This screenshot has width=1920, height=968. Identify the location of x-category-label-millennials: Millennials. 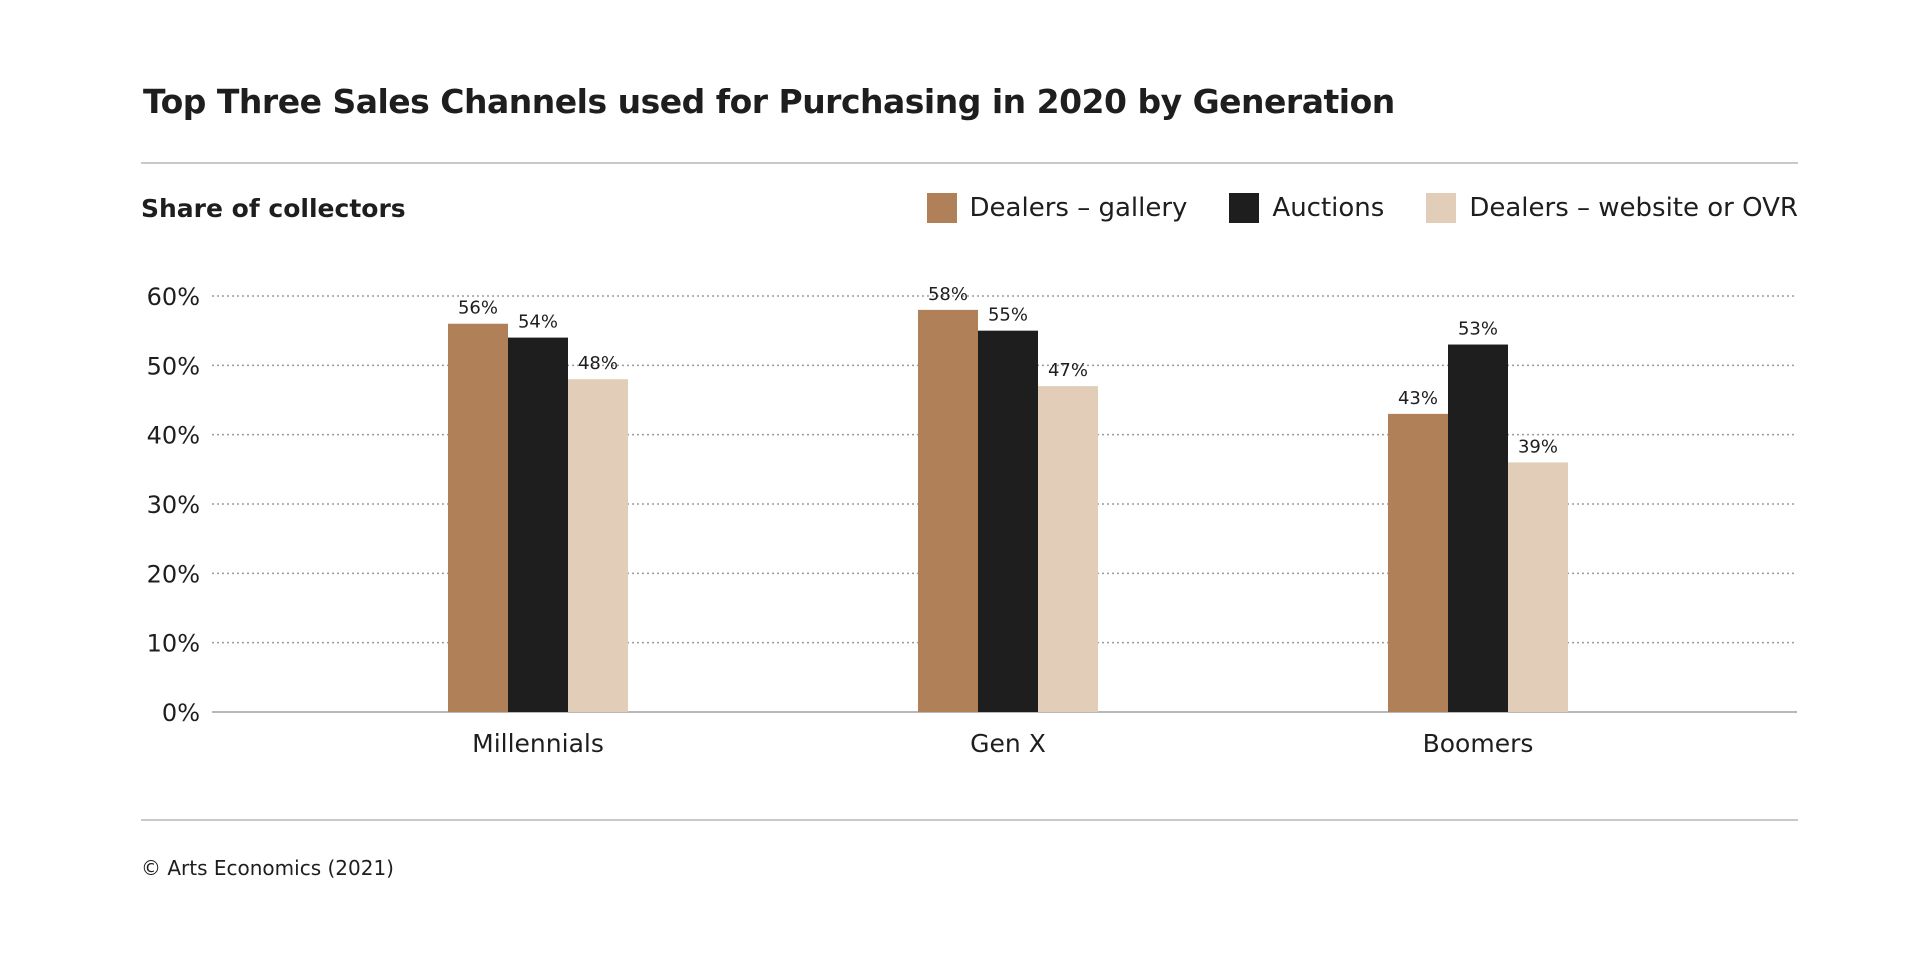
(538, 743).